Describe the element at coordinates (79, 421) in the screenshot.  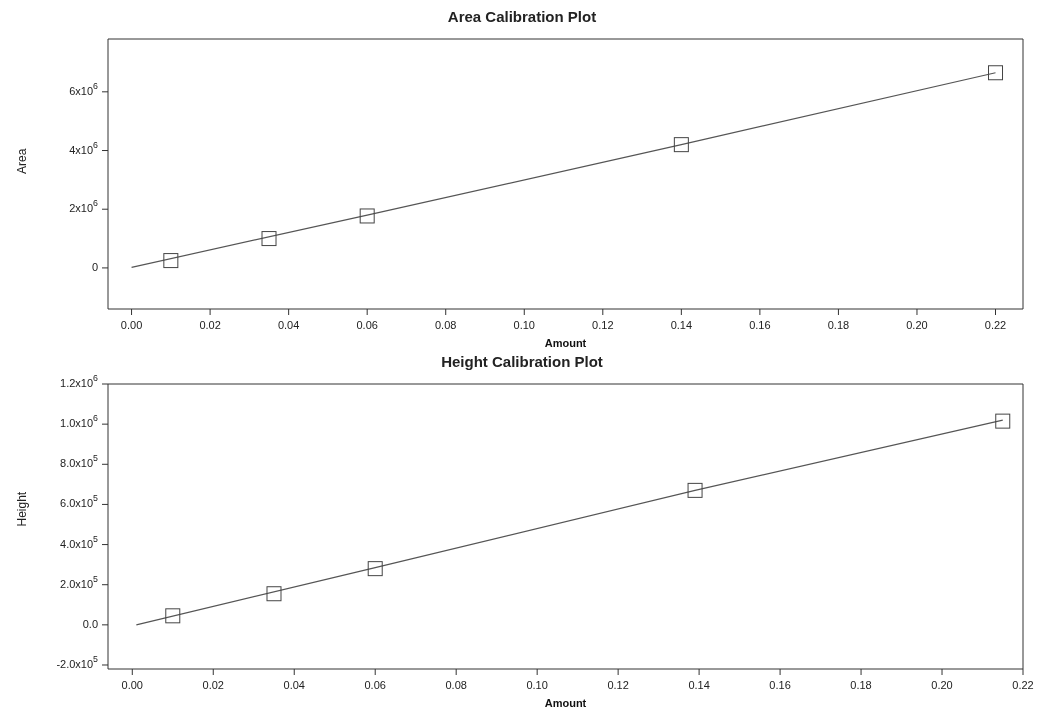
I see `y-tick-label: 1.0x10$^{6}$` at that location.